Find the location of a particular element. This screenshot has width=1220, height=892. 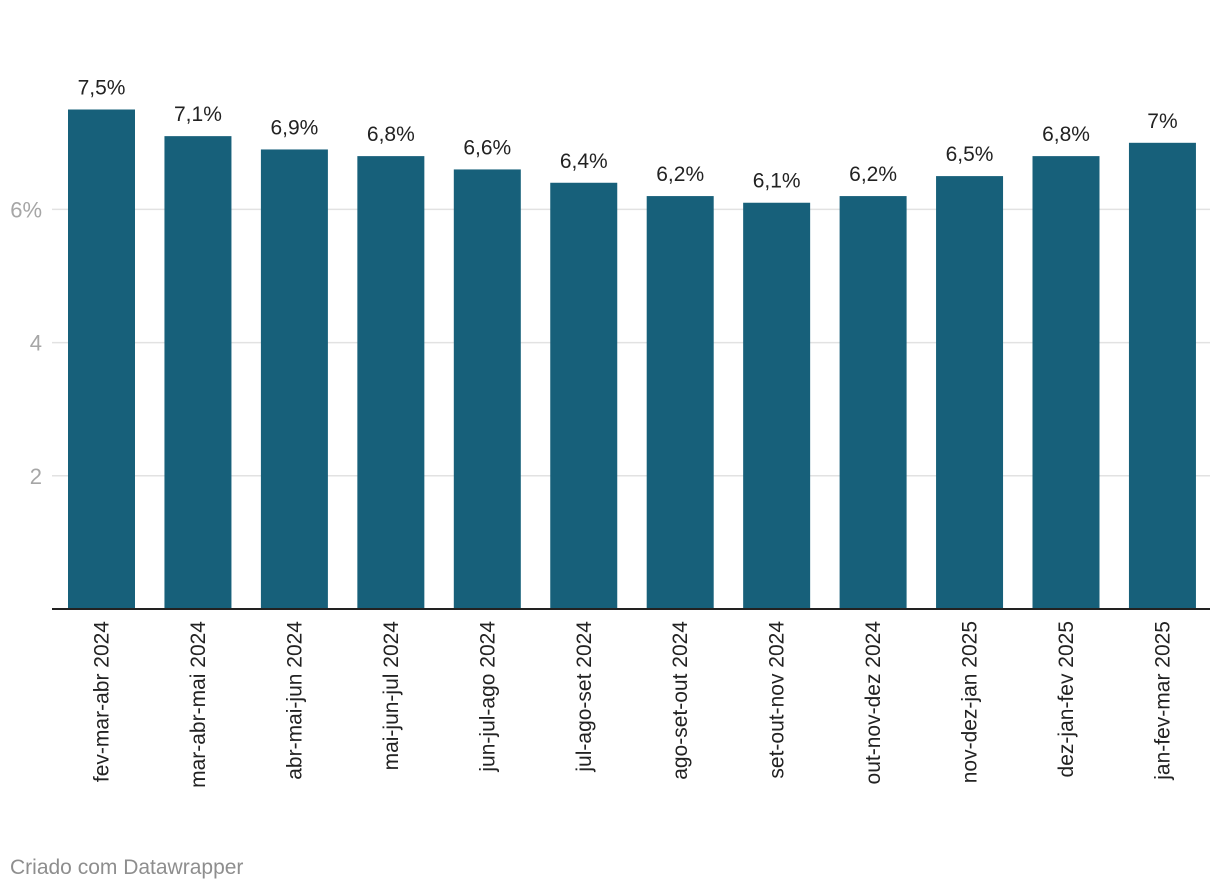

x-tick-label: out-nov-dez 2024 is located at coordinates (873, 703).